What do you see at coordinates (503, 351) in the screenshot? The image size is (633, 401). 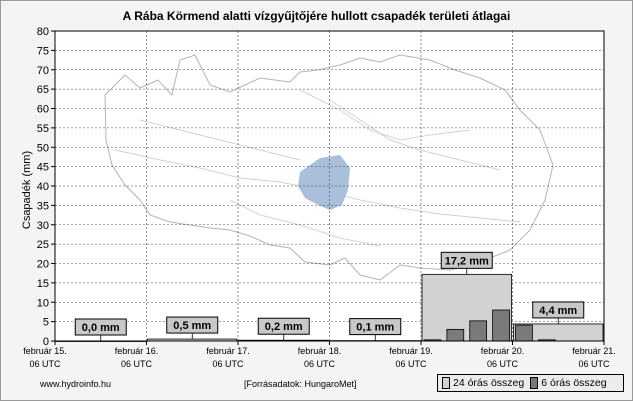 I see `x-tick-label-date: február 20.` at bounding box center [503, 351].